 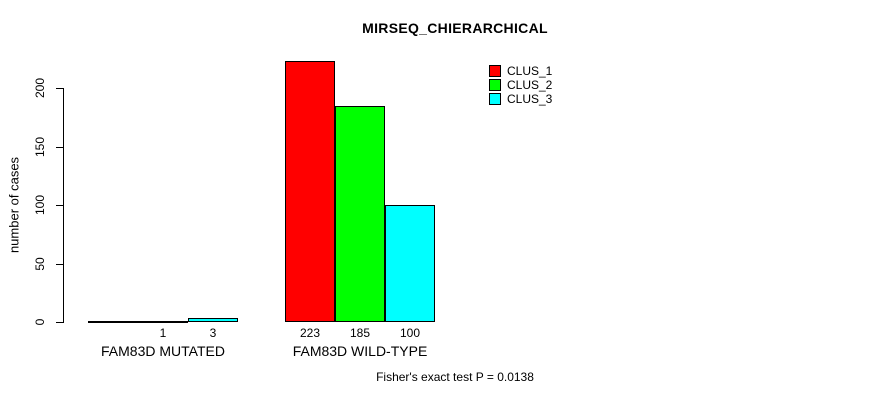 What do you see at coordinates (14, 205) in the screenshot?
I see `y-axis-label: number of cases` at bounding box center [14, 205].